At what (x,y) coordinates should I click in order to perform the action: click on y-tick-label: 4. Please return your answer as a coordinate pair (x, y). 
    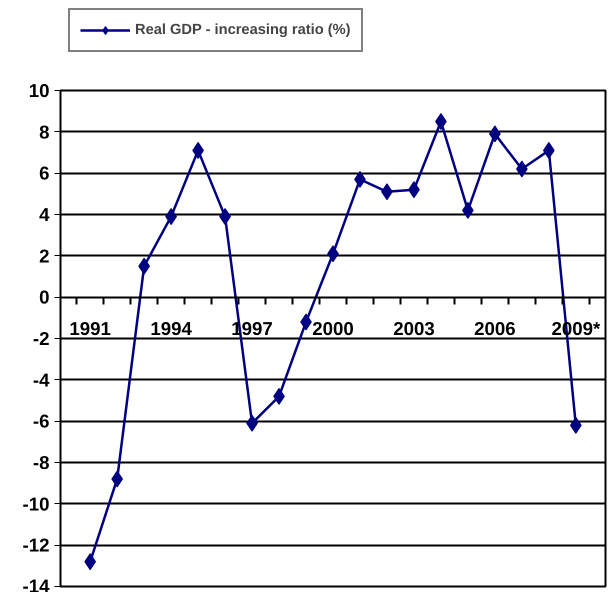
    Looking at the image, I should click on (44, 214).